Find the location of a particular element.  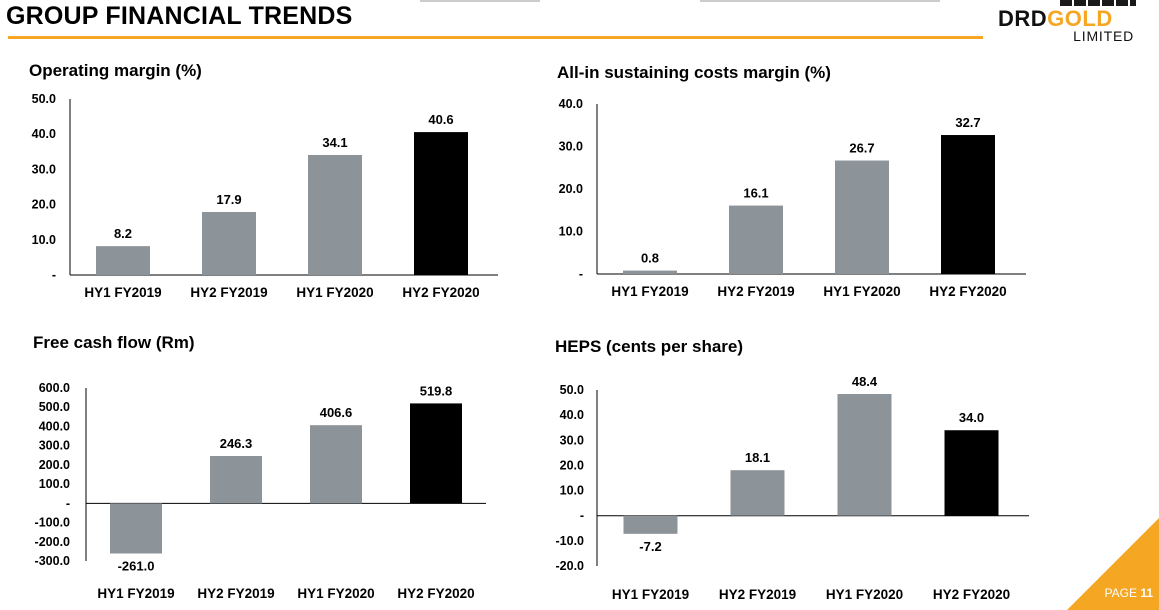

corner-accent is located at coordinates (1113, 564).